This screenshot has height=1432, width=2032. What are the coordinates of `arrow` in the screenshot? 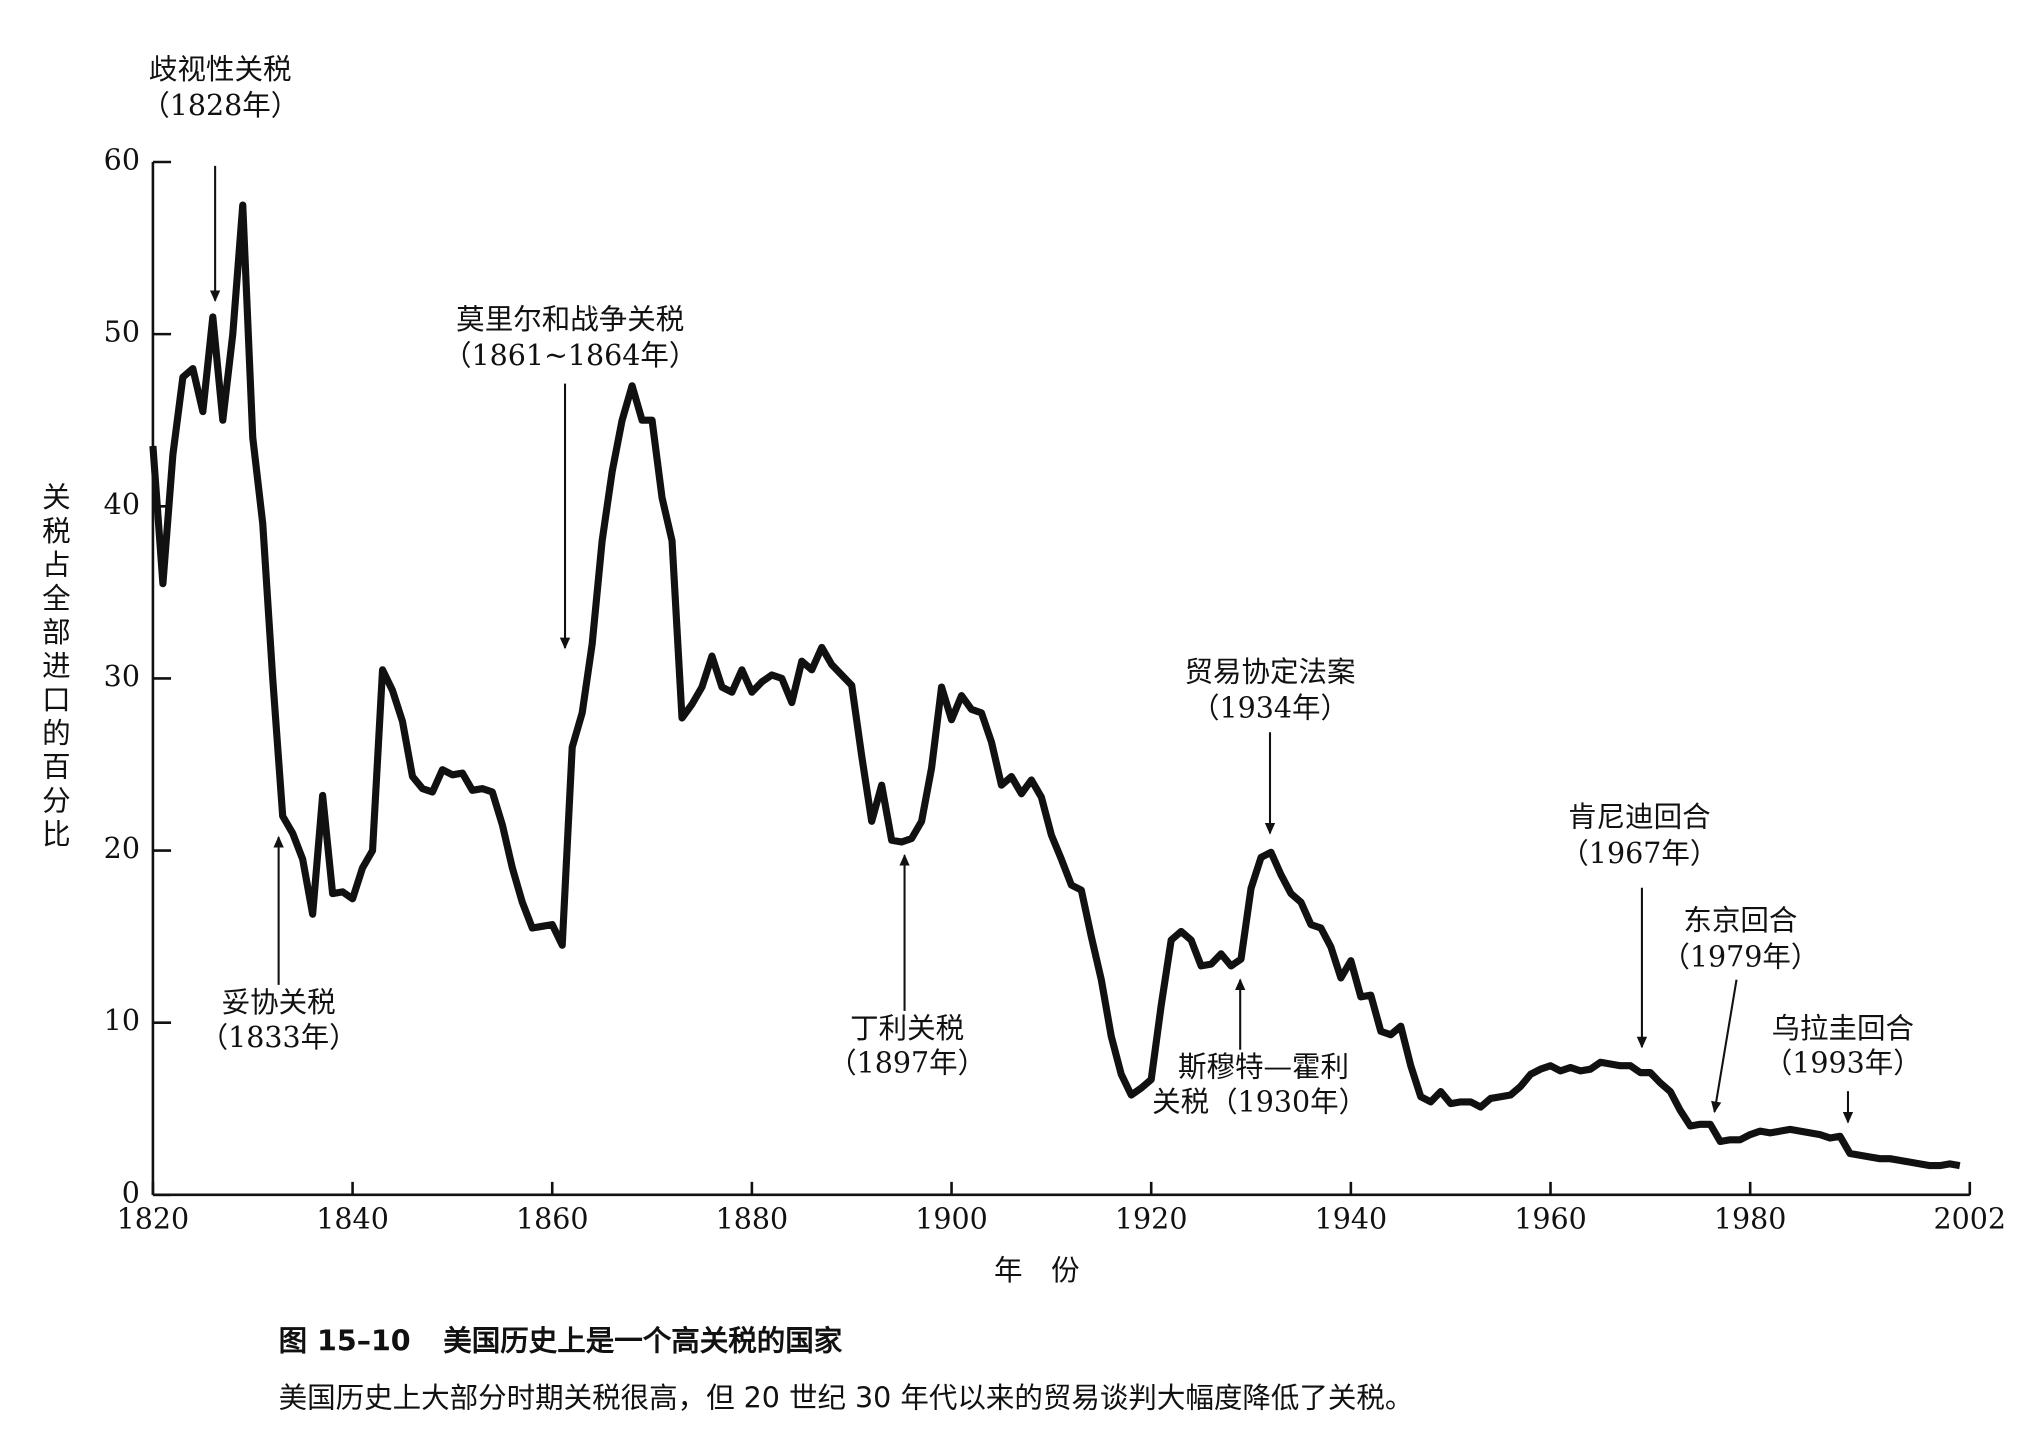 It's located at (1724, 1046).